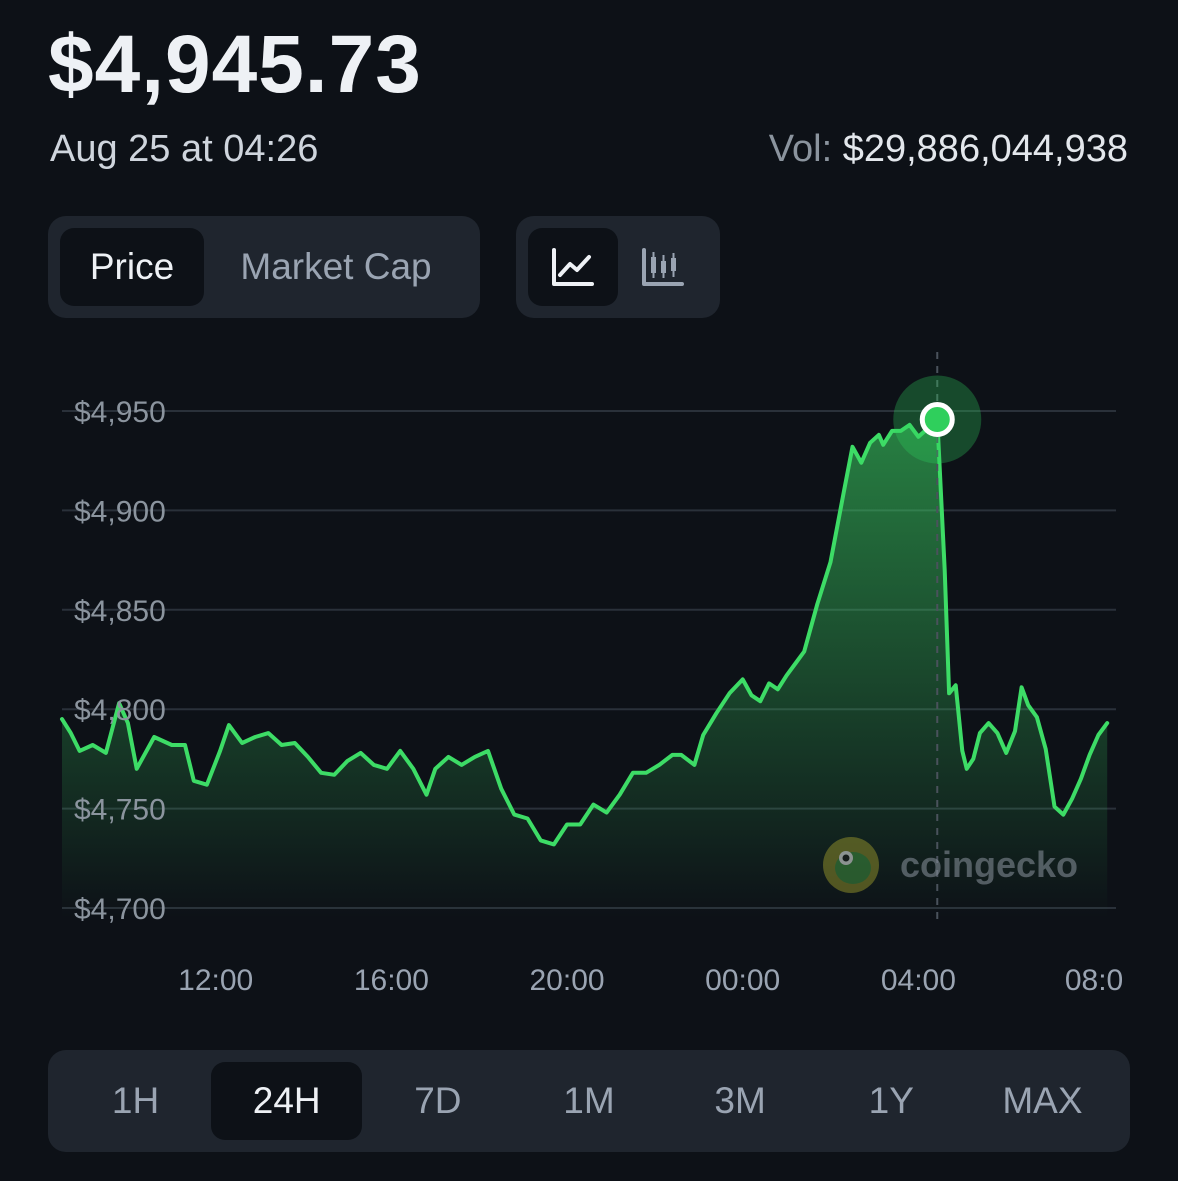  Describe the element at coordinates (985, 149) in the screenshot. I see `volume-value: $29,886,044,938` at that location.